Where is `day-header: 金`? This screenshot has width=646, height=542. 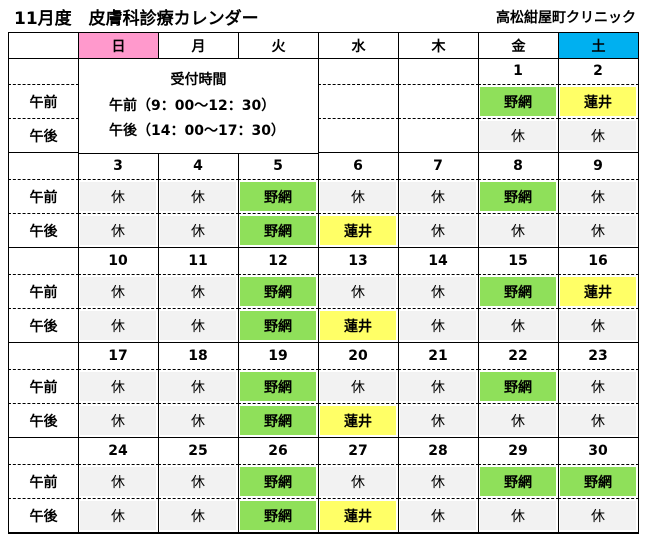
day-header: 金 is located at coordinates (518, 45).